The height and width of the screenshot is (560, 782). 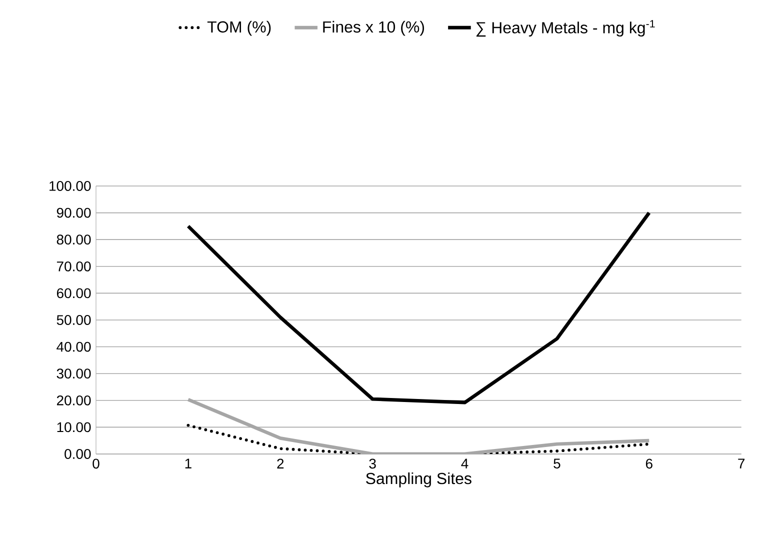 I want to click on y-tick-label: 10.00, so click(x=74, y=427).